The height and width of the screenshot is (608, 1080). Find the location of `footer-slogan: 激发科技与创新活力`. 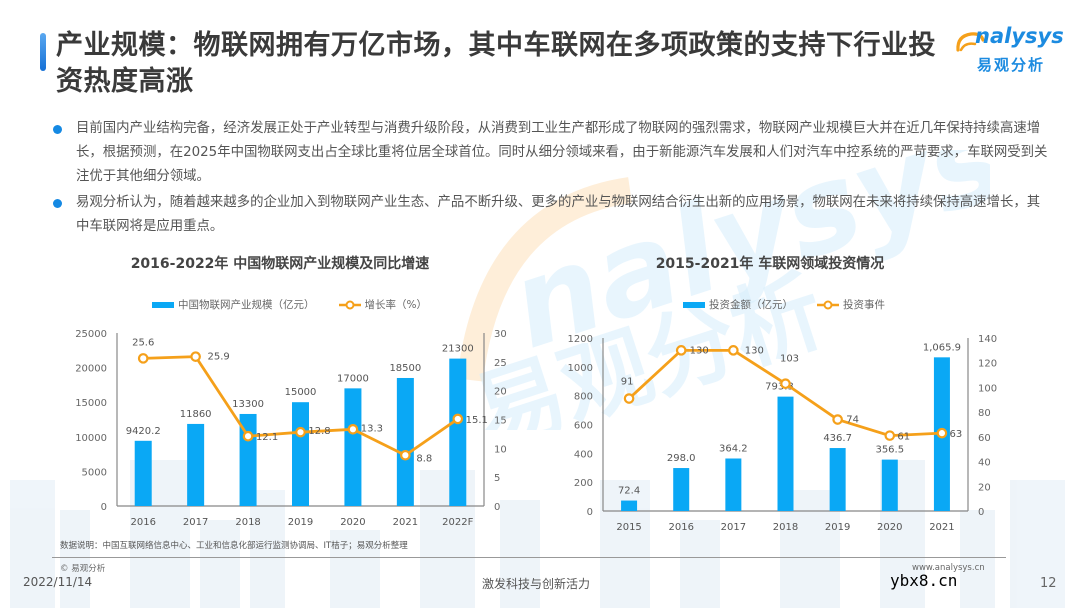

footer-slogan: 激发科技与创新活力 is located at coordinates (536, 584).